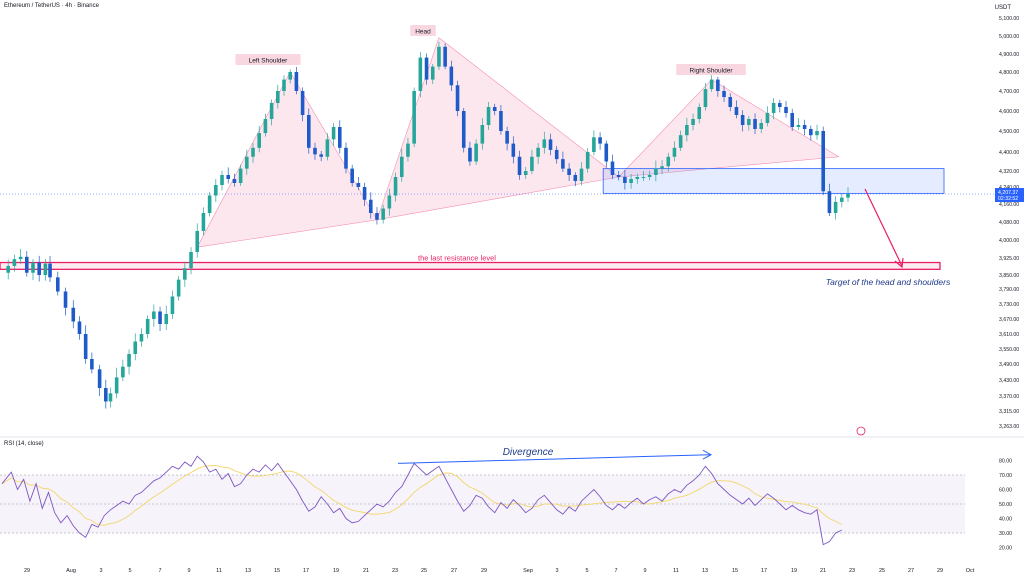  I want to click on resistance-band, so click(470, 265).